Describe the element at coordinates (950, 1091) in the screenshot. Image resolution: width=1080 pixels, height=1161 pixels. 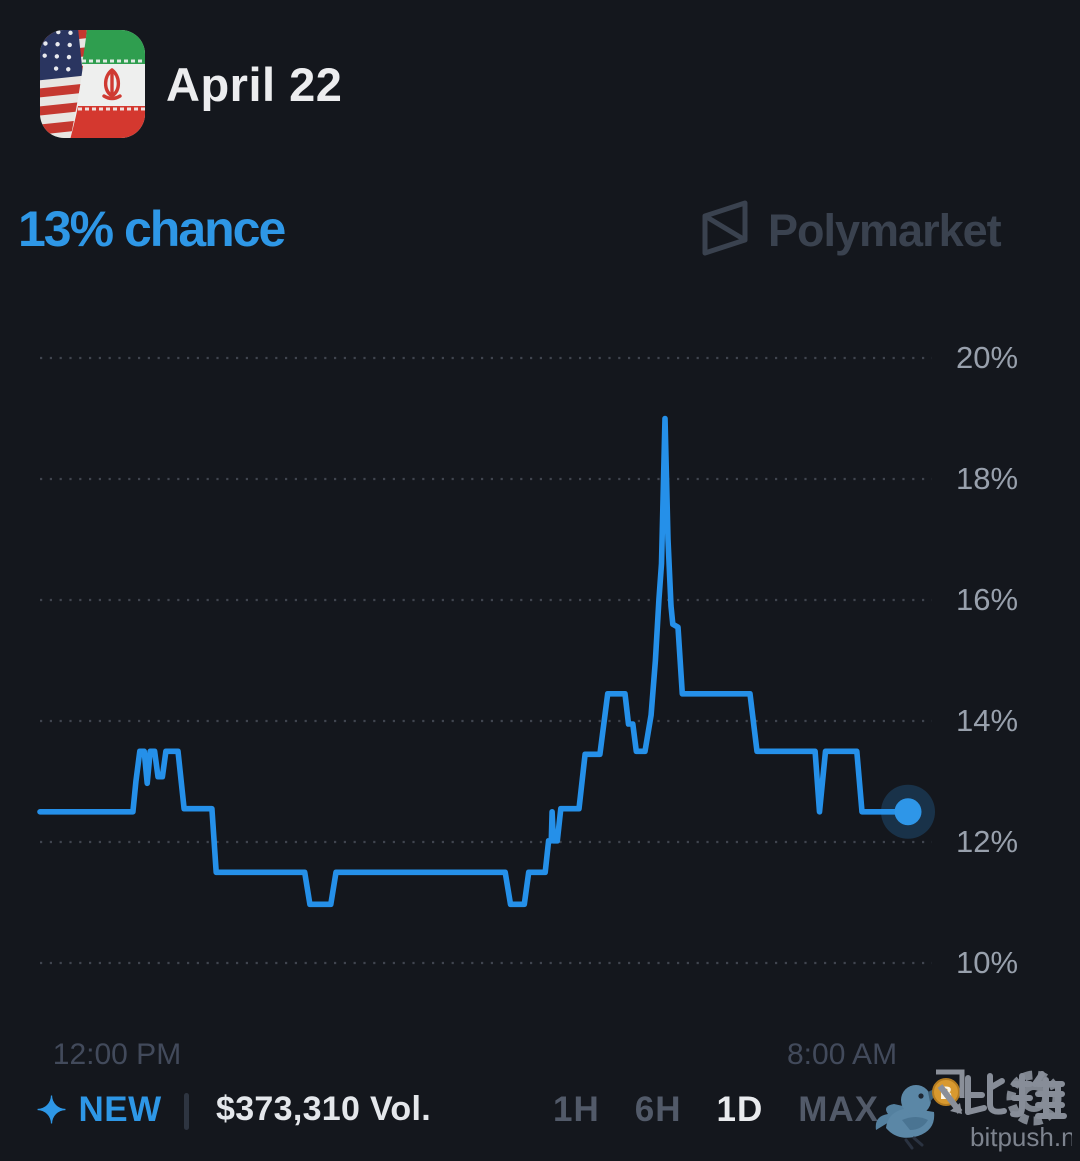
I see `share-arrow-icon` at that location.